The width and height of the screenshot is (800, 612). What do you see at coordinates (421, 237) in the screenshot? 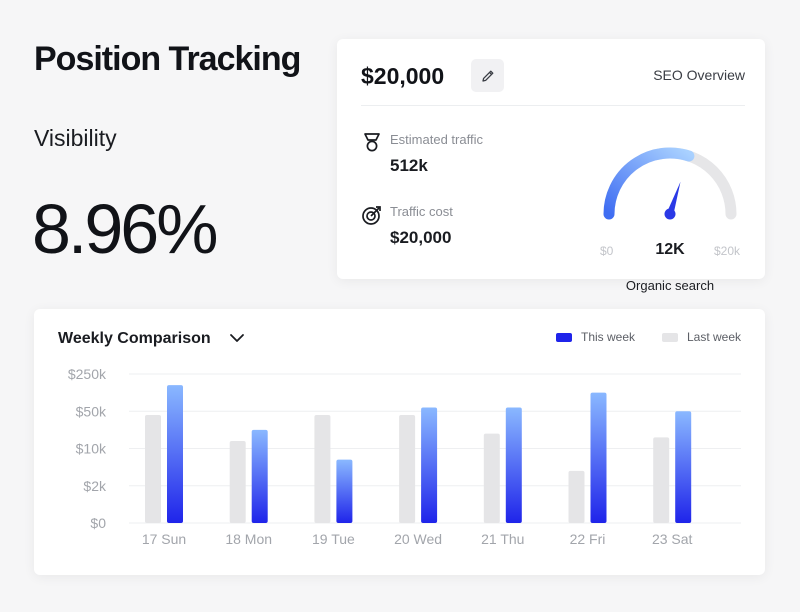
I see `metric-value: $20,000` at bounding box center [421, 237].